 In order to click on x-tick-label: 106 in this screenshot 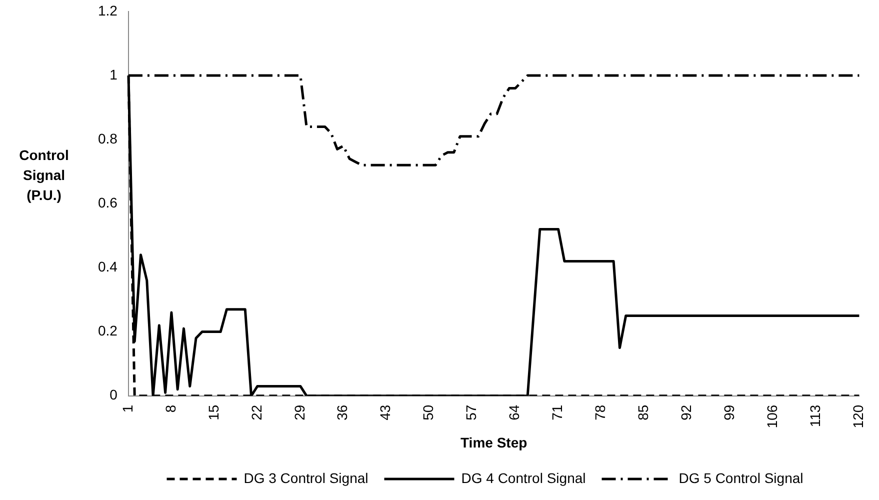, I will do `click(772, 416)`.